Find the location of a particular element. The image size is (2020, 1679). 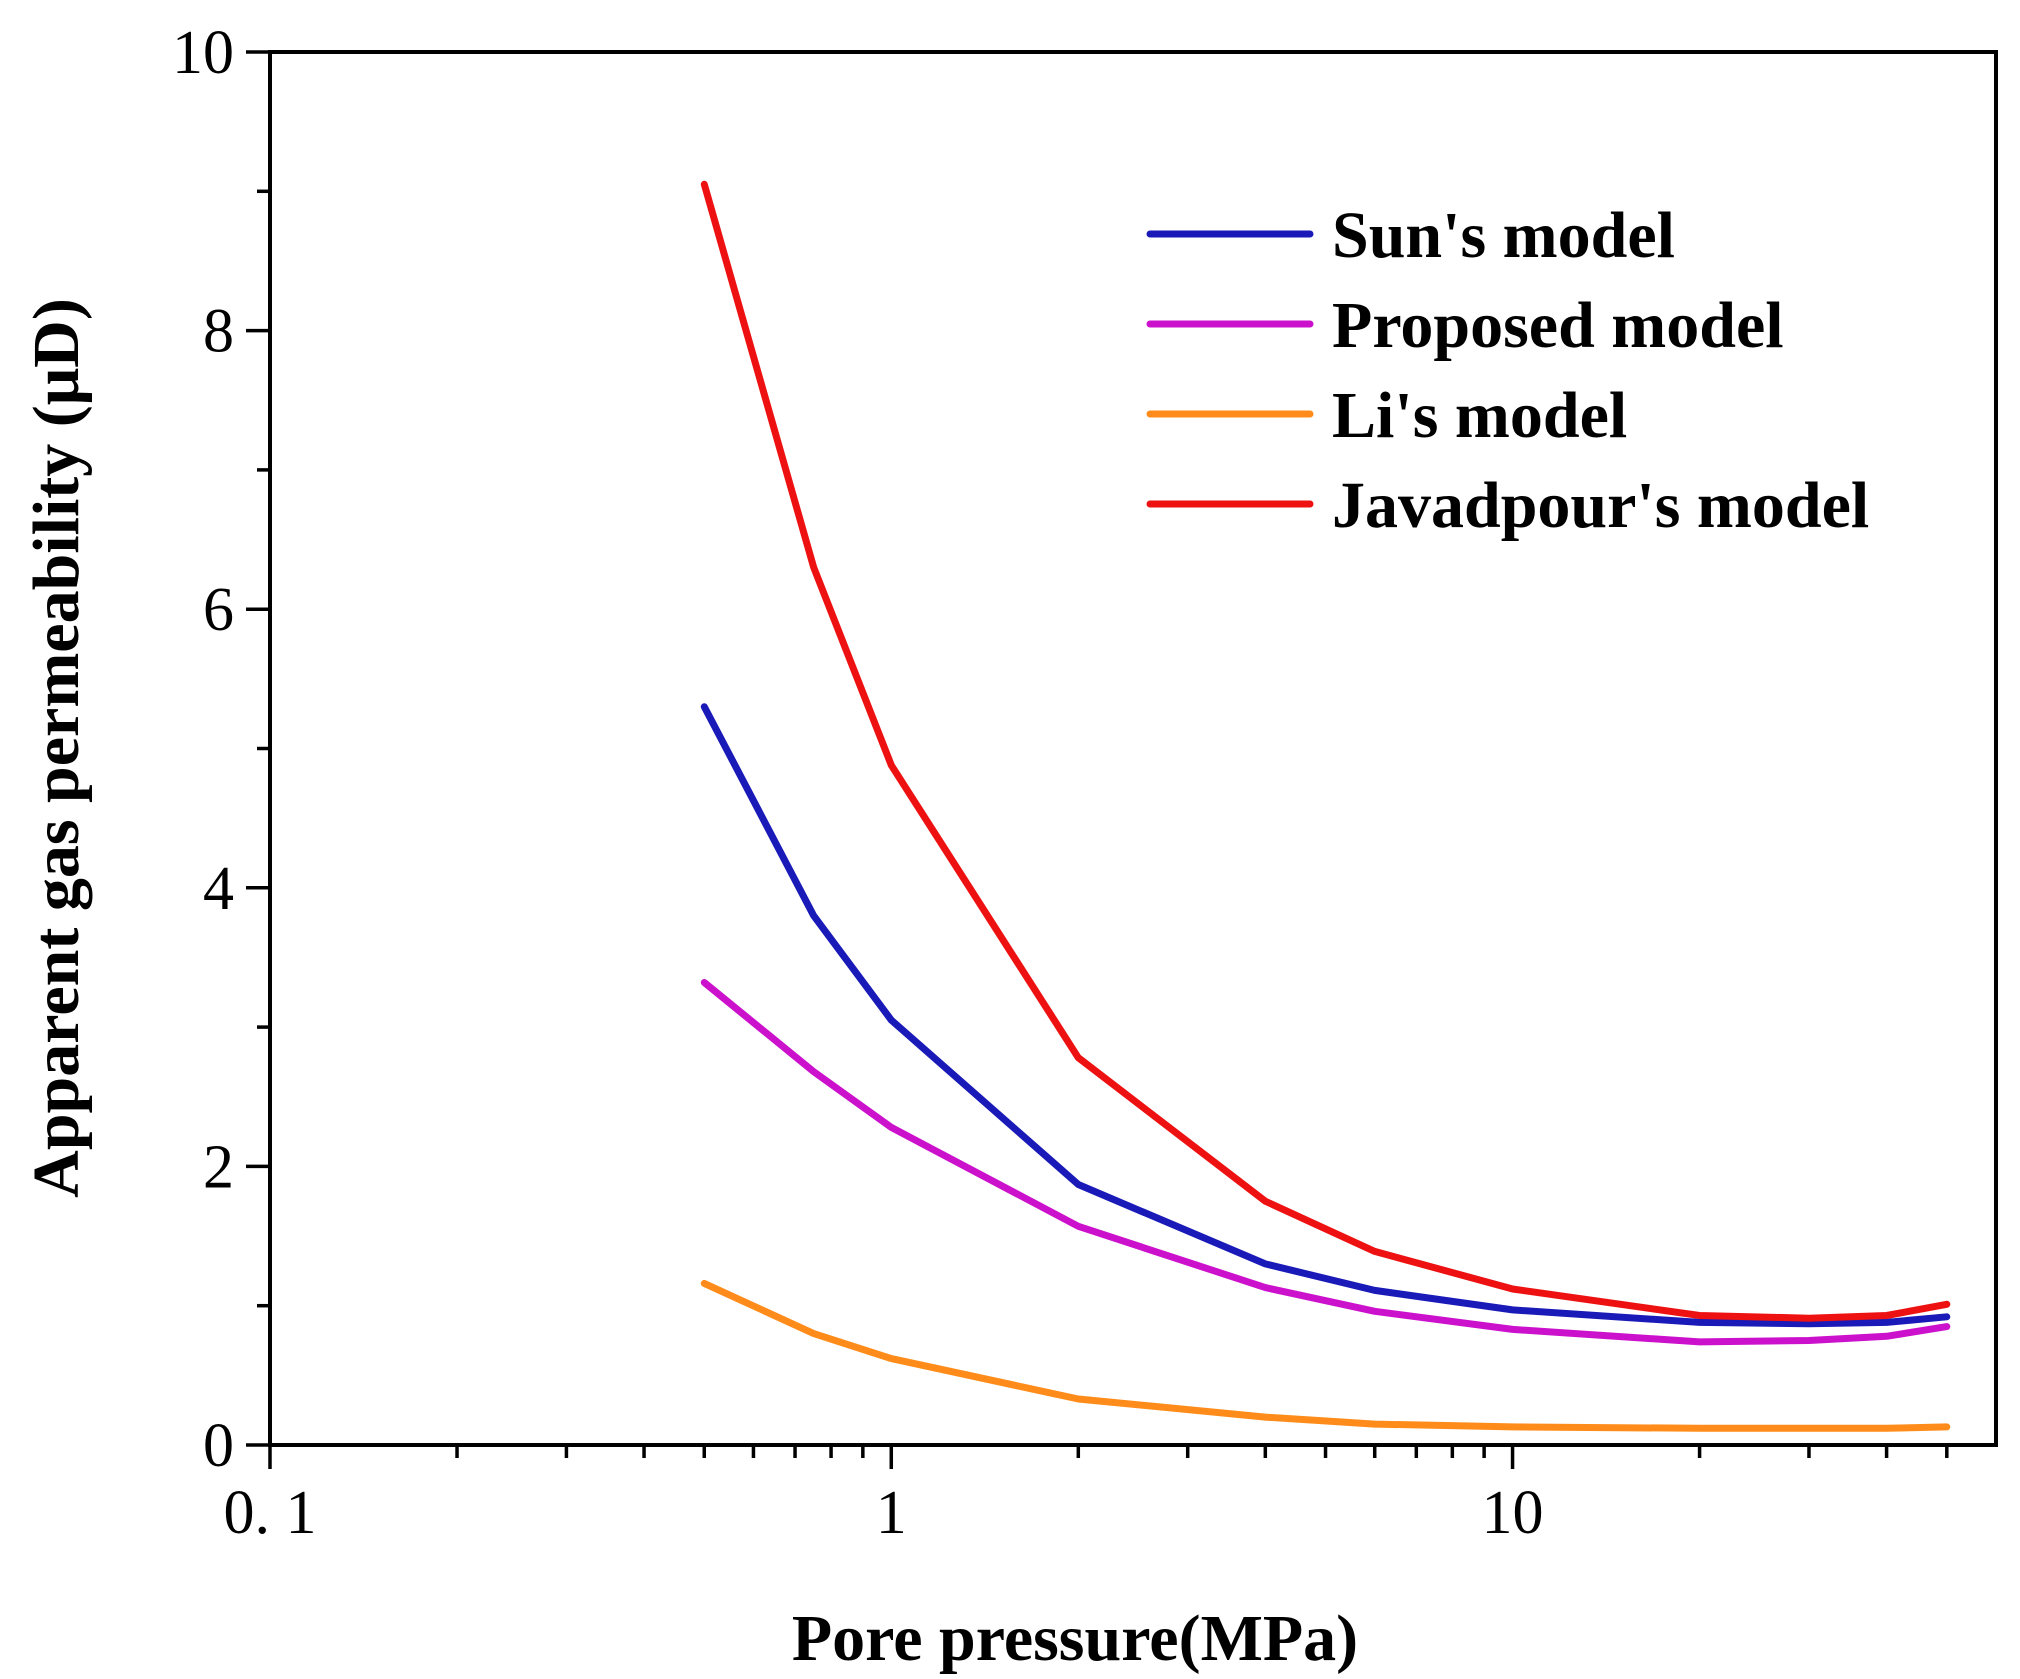

y-tick-label: 10 is located at coordinates (203, 53).